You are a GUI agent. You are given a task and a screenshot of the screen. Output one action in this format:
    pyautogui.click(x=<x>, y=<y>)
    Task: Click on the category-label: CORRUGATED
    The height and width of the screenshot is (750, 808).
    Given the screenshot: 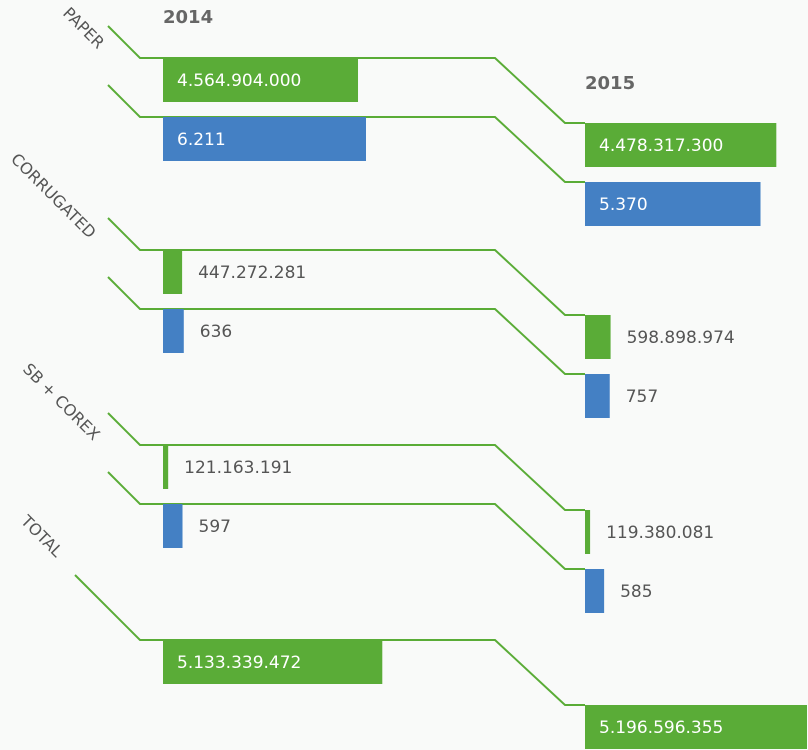 What is the action you would take?
    pyautogui.click(x=53, y=195)
    